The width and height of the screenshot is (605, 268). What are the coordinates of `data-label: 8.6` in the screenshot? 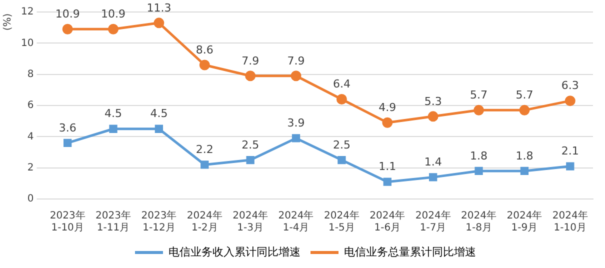 It's located at (205, 49).